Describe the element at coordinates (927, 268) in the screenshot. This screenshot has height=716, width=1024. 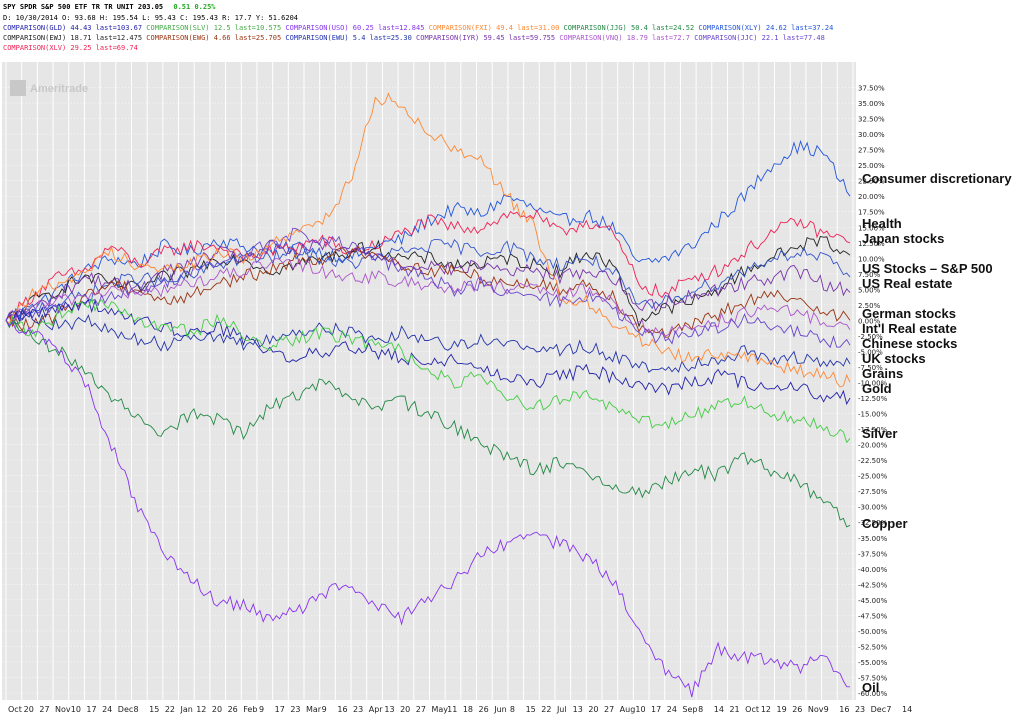
I see `series-label-sp500: US Stocks – S&P 500` at that location.